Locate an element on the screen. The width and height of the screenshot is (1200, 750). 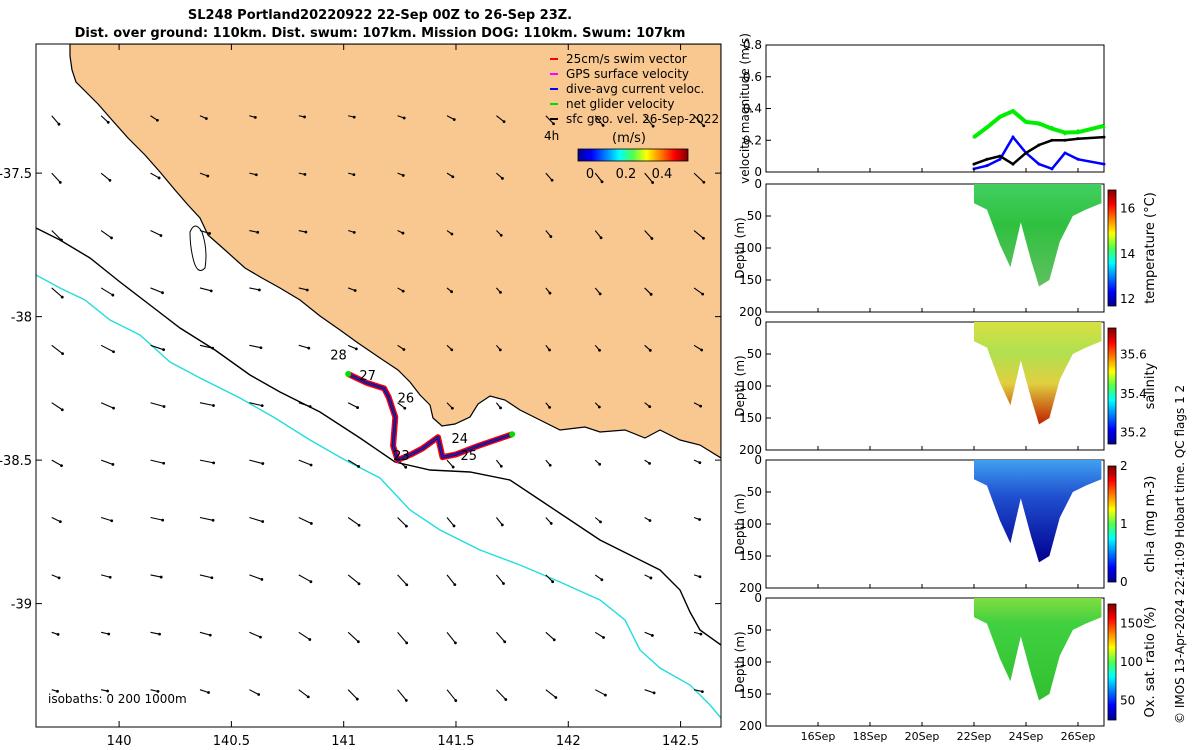
day-label: 28 is located at coordinates (338, 356).